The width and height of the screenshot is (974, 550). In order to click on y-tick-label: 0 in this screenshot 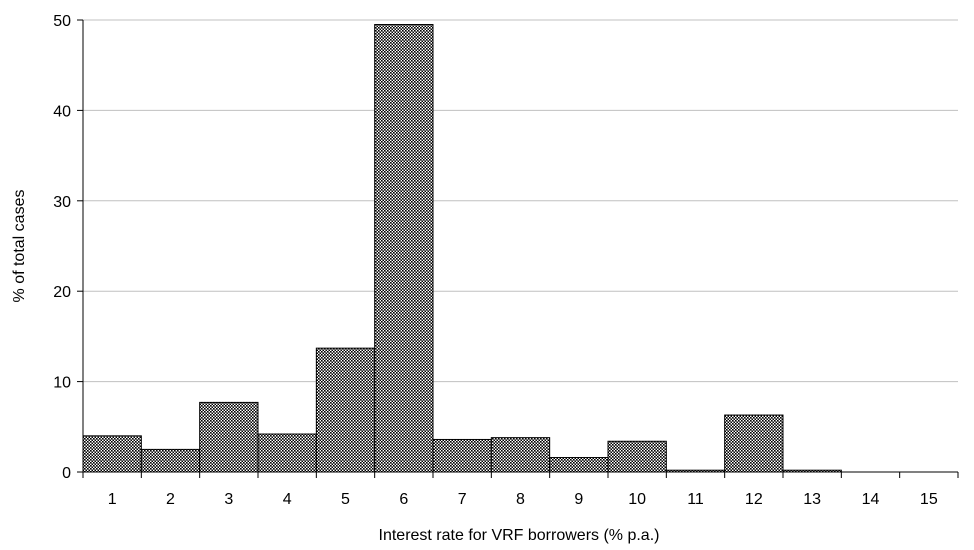, I will do `click(66, 473)`.